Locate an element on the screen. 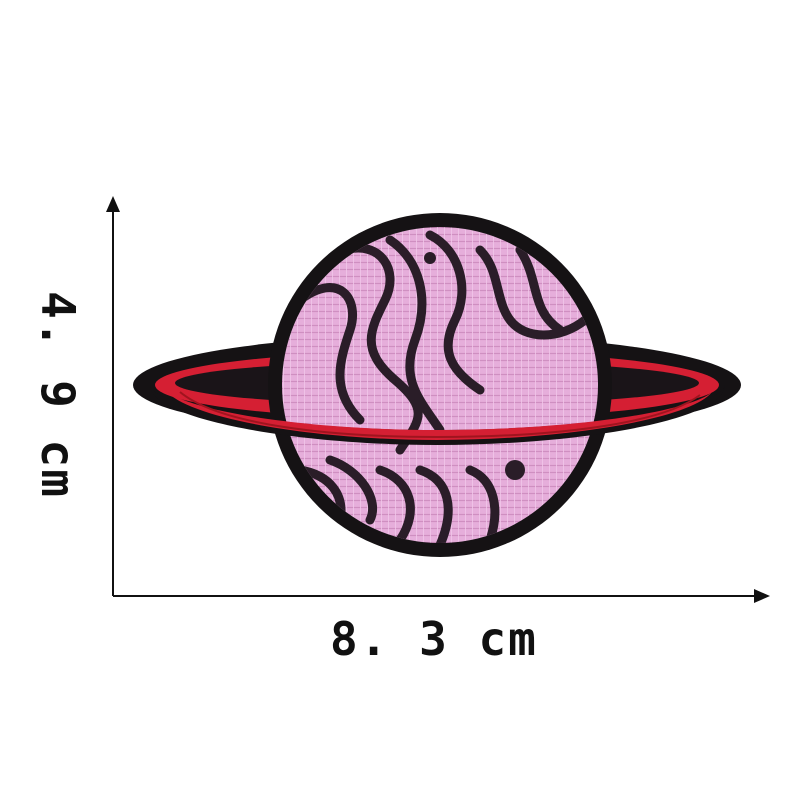 The image size is (800, 804). arrow-up-icon is located at coordinates (113, 204).